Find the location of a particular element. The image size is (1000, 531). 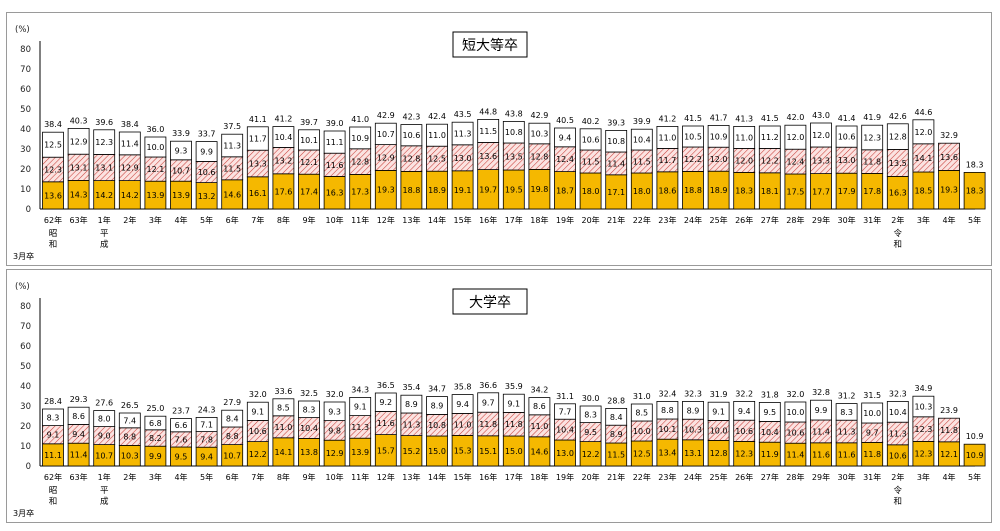

data-label-bottom: 16.3 is located at coordinates (335, 193).